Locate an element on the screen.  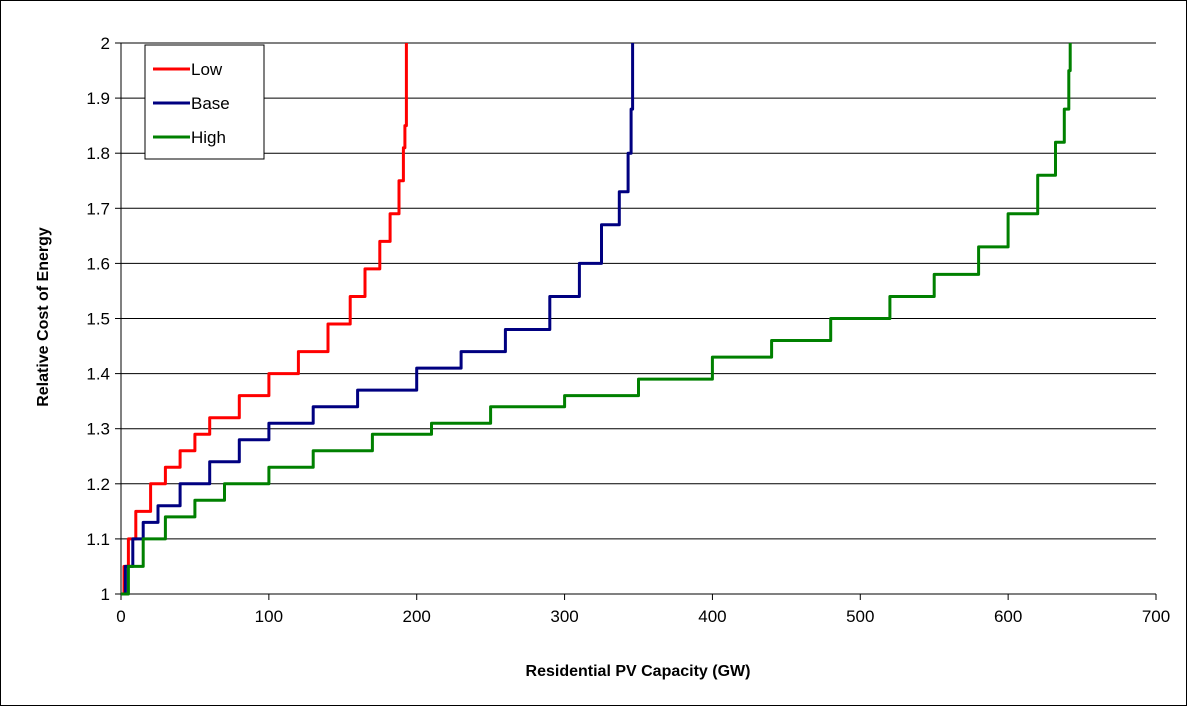
y-tick-label: 1.1 is located at coordinates (98, 539).